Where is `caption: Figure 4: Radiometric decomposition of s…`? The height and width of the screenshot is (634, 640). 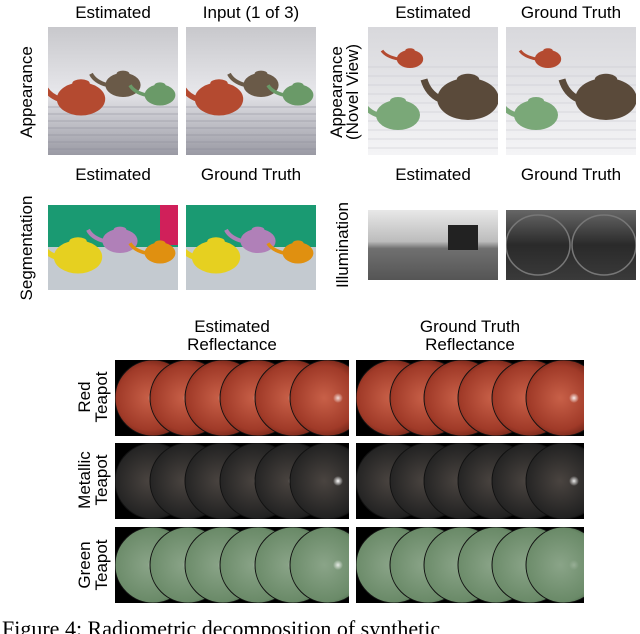 caption: Figure 4: Radiometric decomposition of s… is located at coordinates (221, 625).